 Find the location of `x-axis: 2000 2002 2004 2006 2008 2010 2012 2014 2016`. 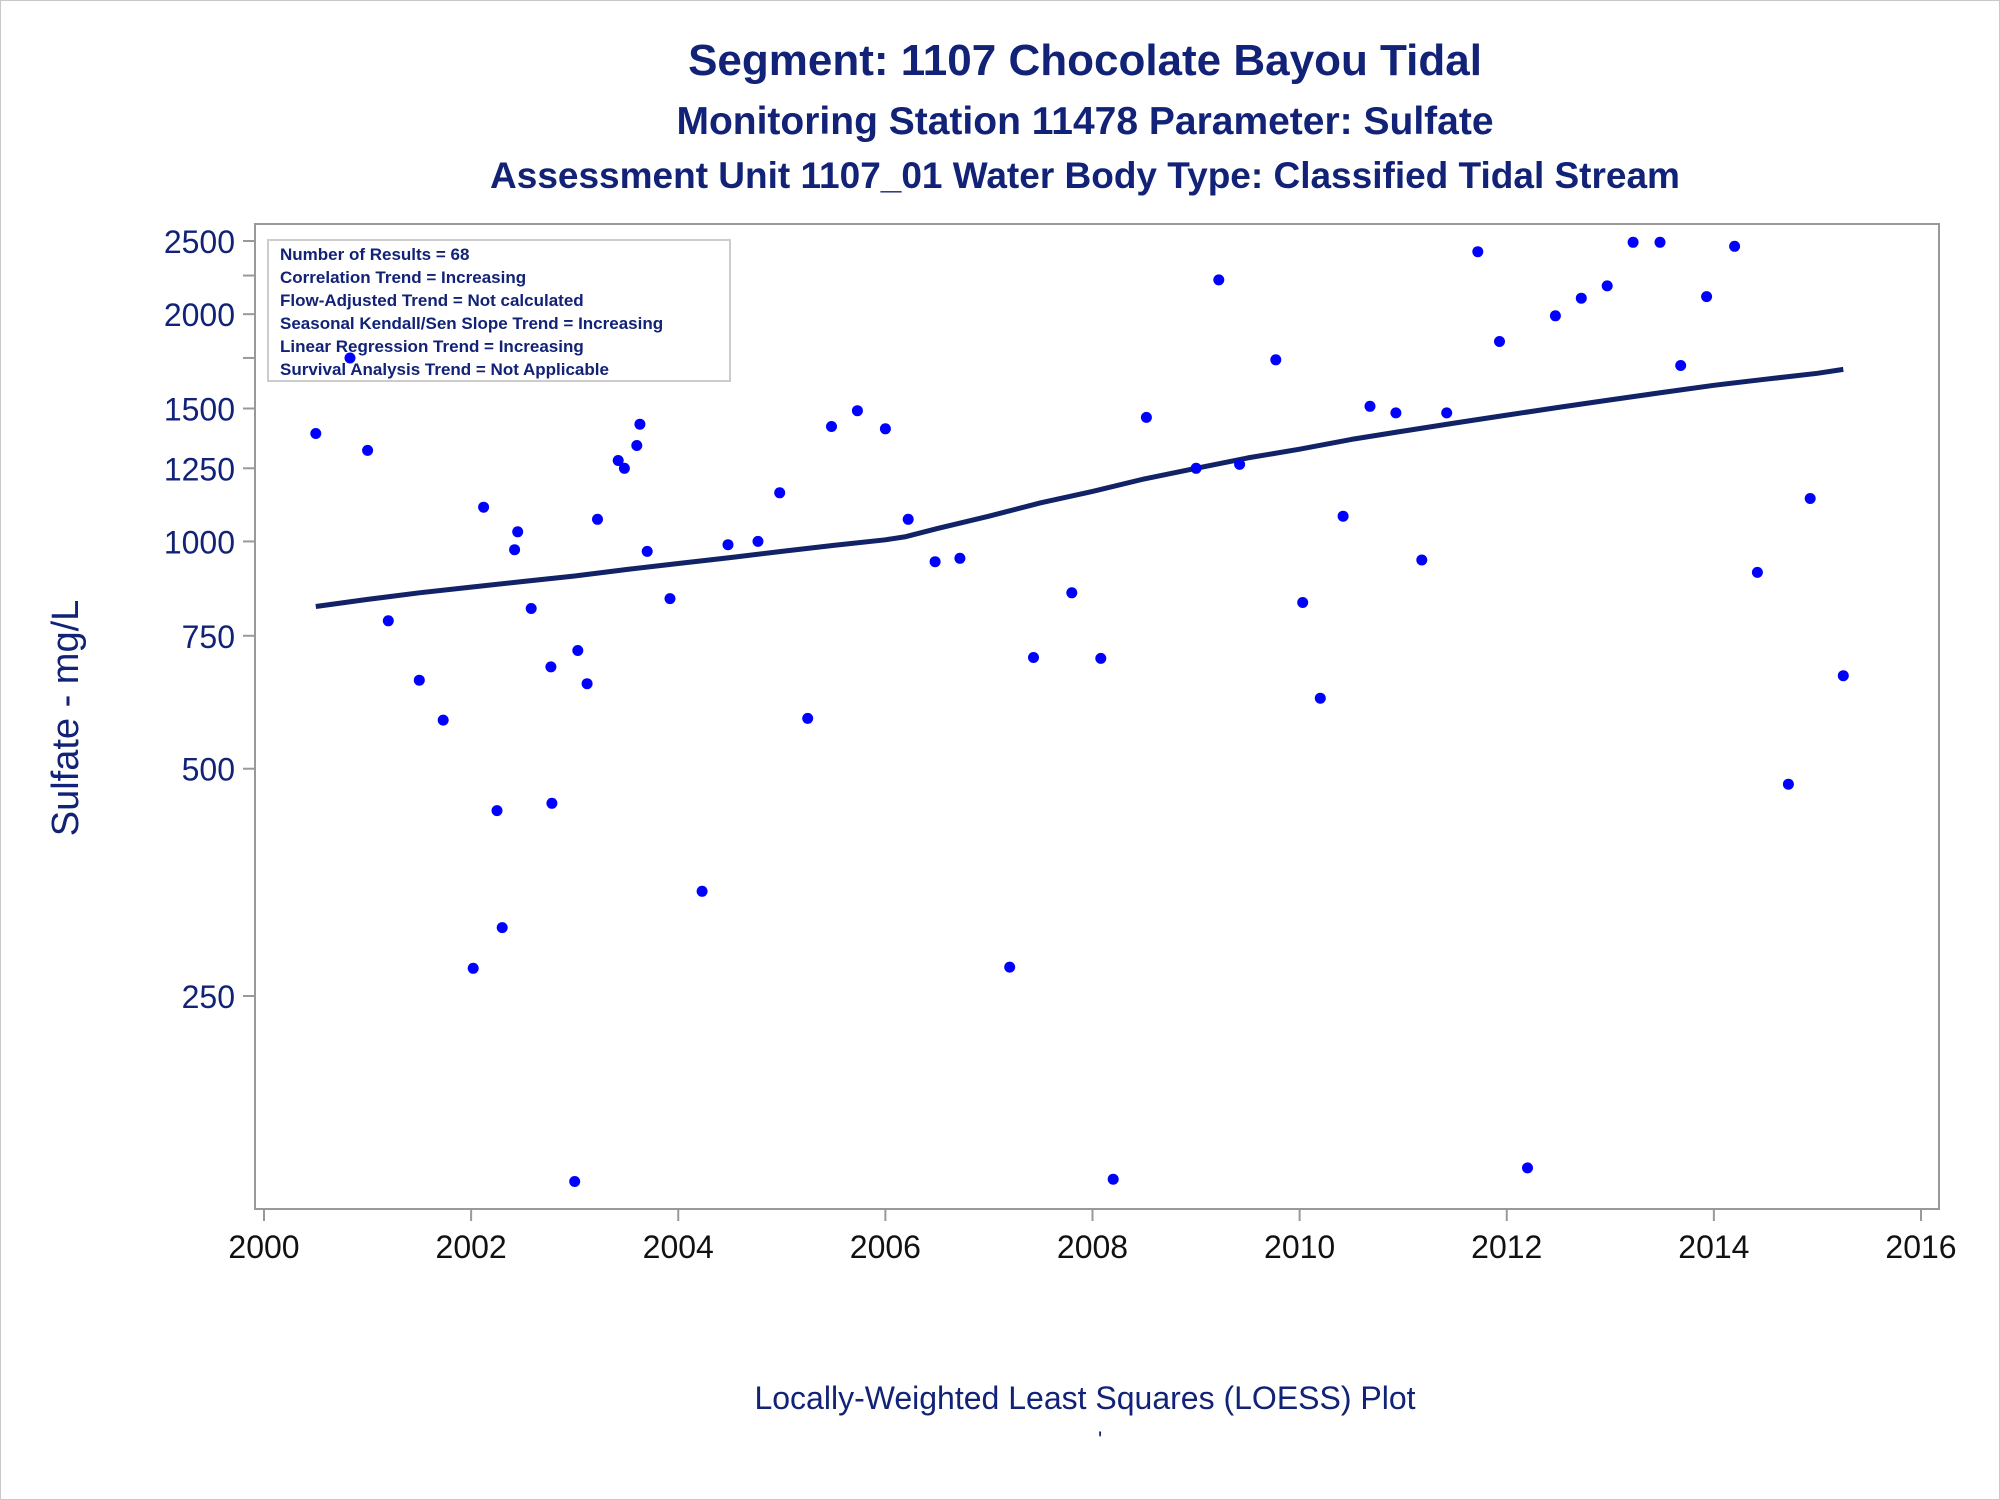

x-axis: 2000 2002 2004 2006 2008 2010 2012 2014 2016 is located at coordinates (1092, 1237).